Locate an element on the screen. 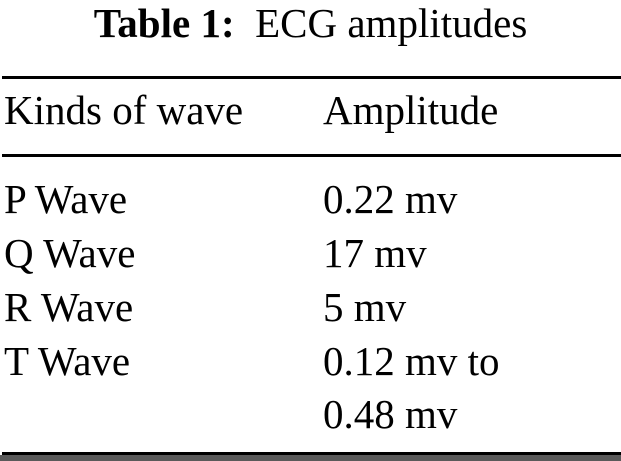 The height and width of the screenshot is (461, 621). bottom-border-band is located at coordinates (310, 458).